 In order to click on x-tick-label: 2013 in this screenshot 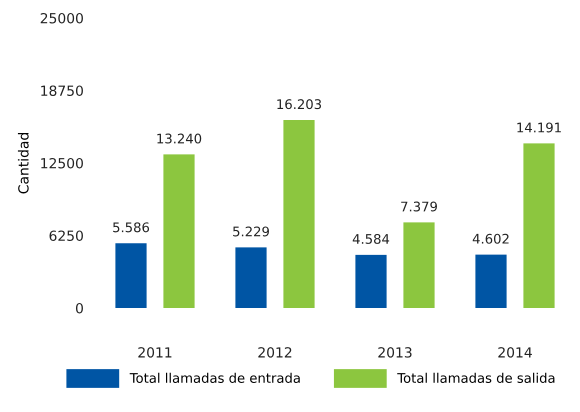, I will do `click(395, 352)`.